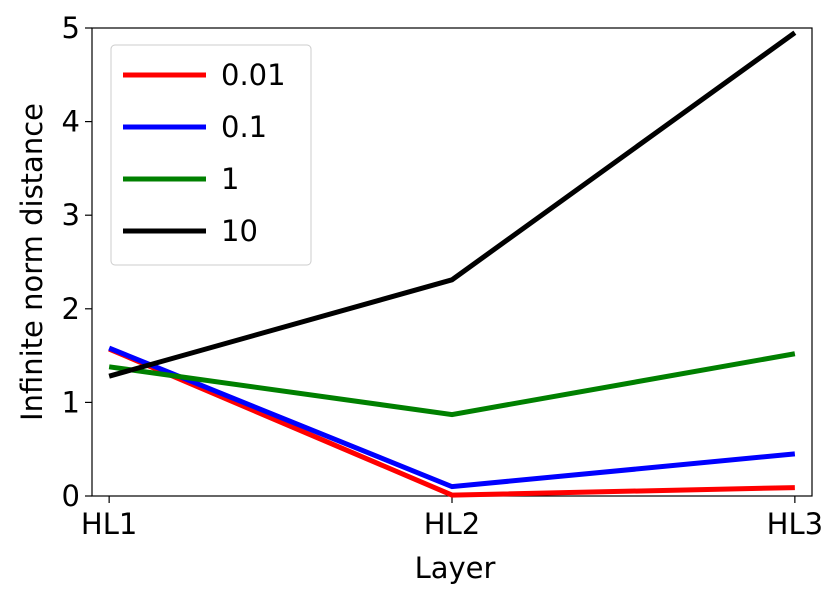  I want to click on legend-label: 0.01, so click(253, 75).